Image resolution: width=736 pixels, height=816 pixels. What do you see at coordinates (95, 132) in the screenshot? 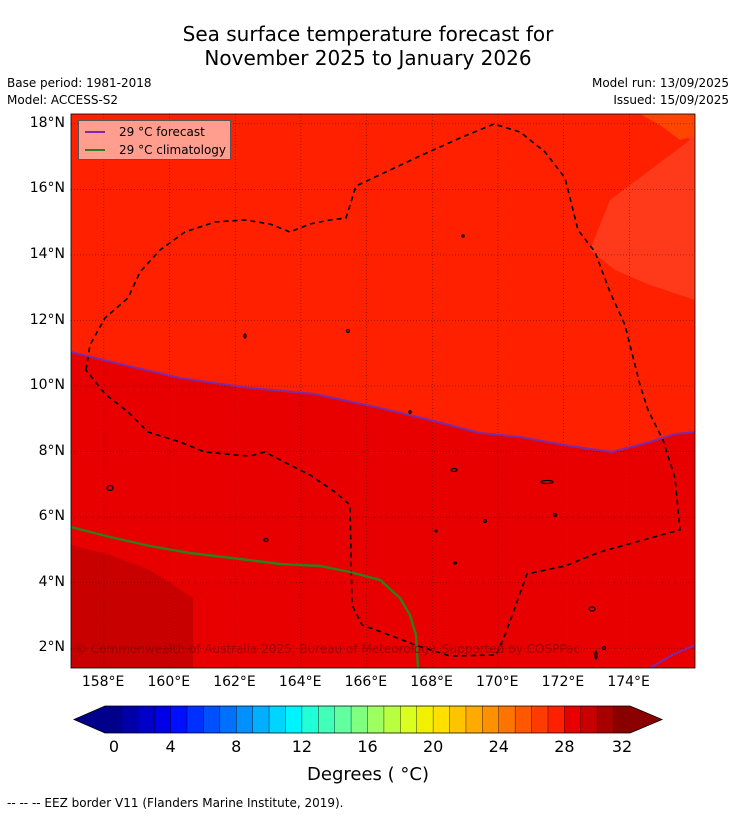
I see `legend-swatch-forecast` at bounding box center [95, 132].